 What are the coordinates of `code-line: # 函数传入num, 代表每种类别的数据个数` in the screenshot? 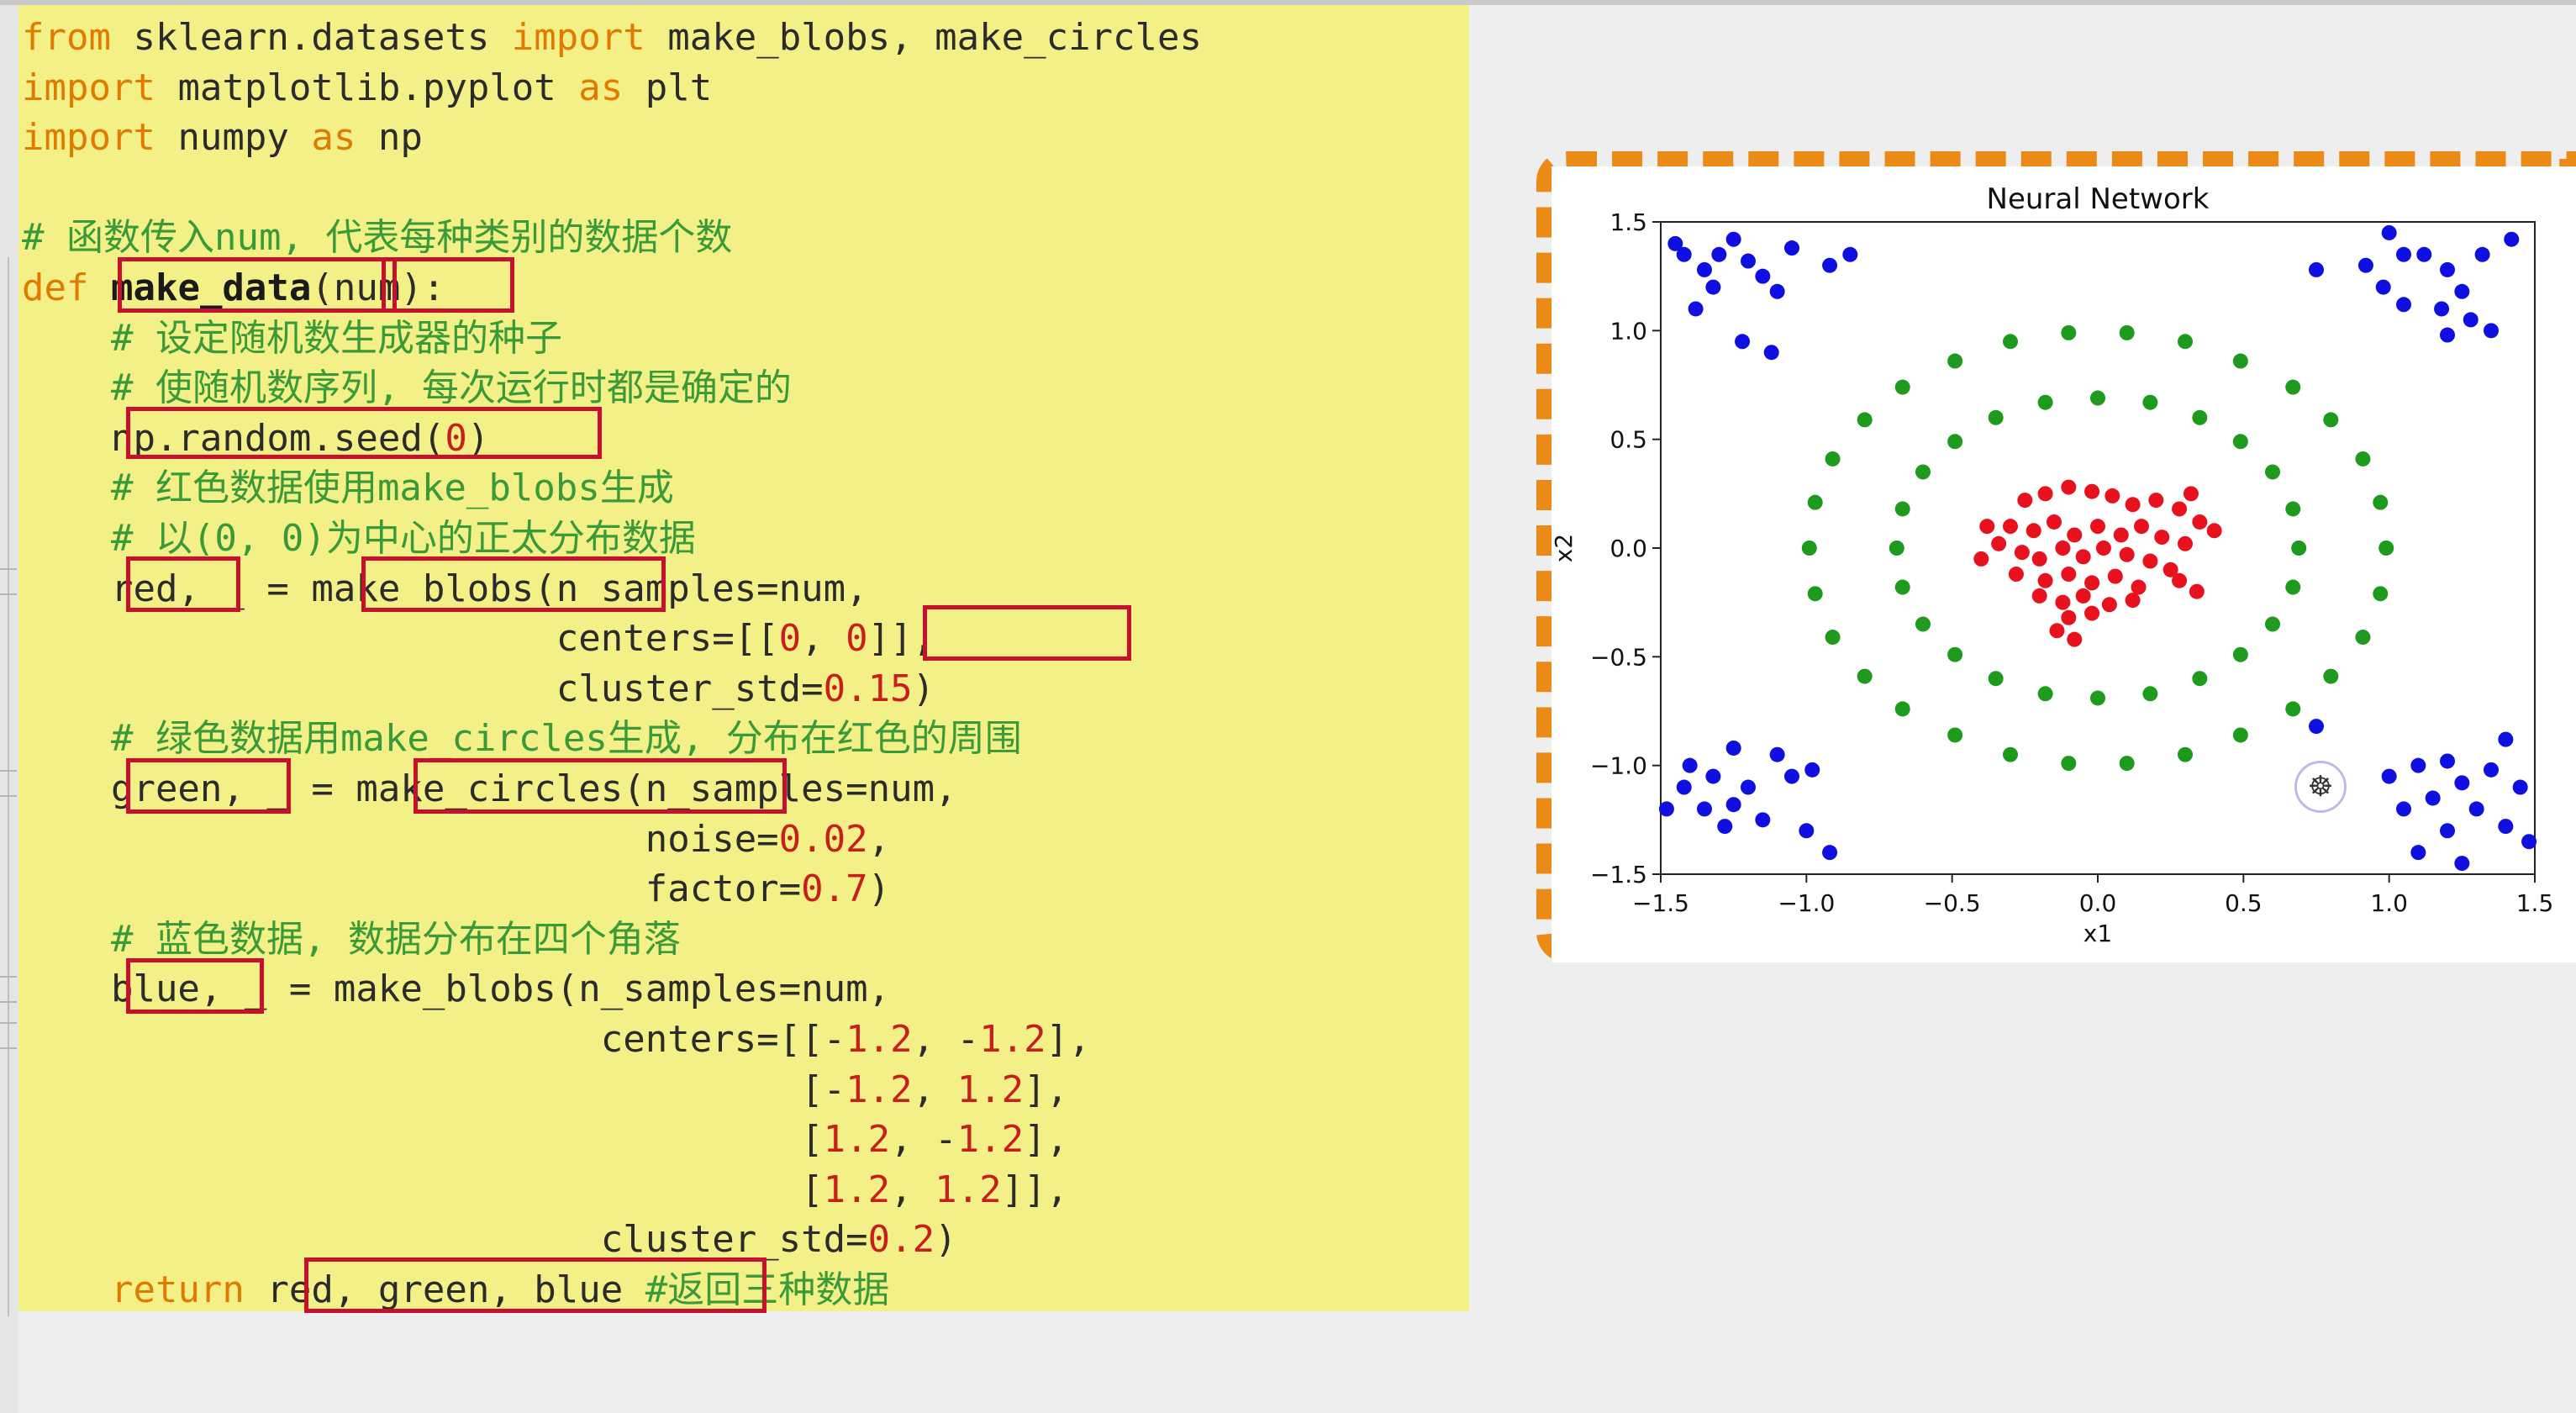 It's located at (377, 238).